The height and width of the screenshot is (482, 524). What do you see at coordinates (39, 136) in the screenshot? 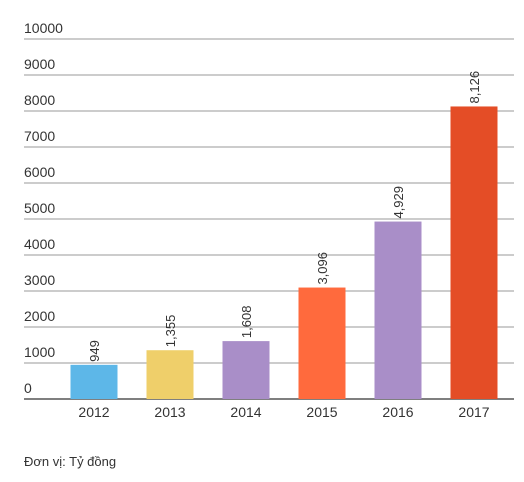
I see `y-tick-label-7000: 7000` at bounding box center [39, 136].